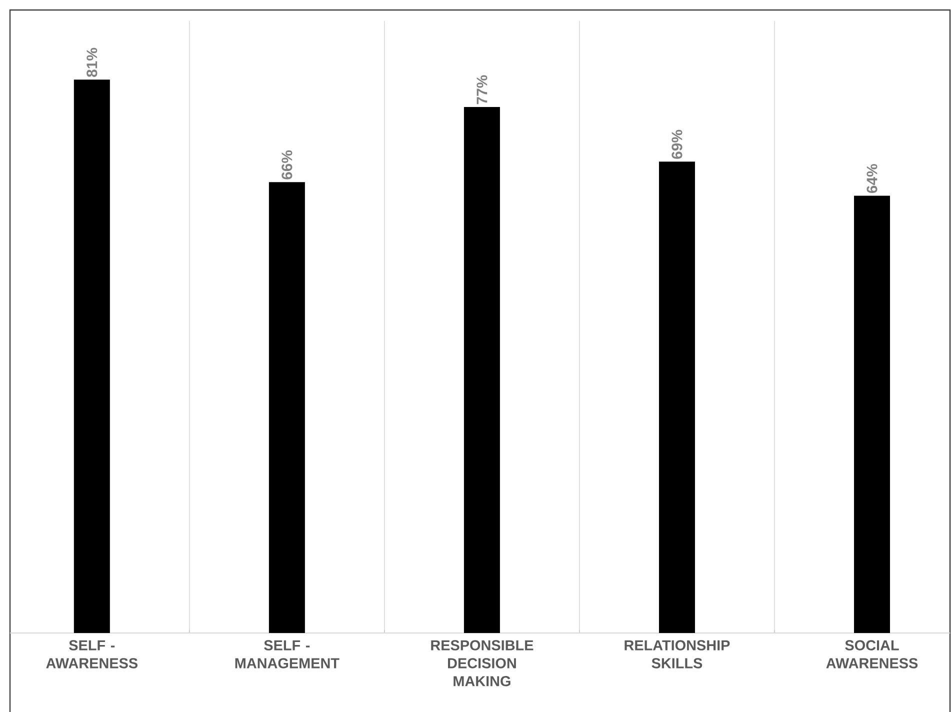 The height and width of the screenshot is (712, 951). What do you see at coordinates (287, 654) in the screenshot?
I see `x-tick-label: SELF - MANAGEMENT` at bounding box center [287, 654].